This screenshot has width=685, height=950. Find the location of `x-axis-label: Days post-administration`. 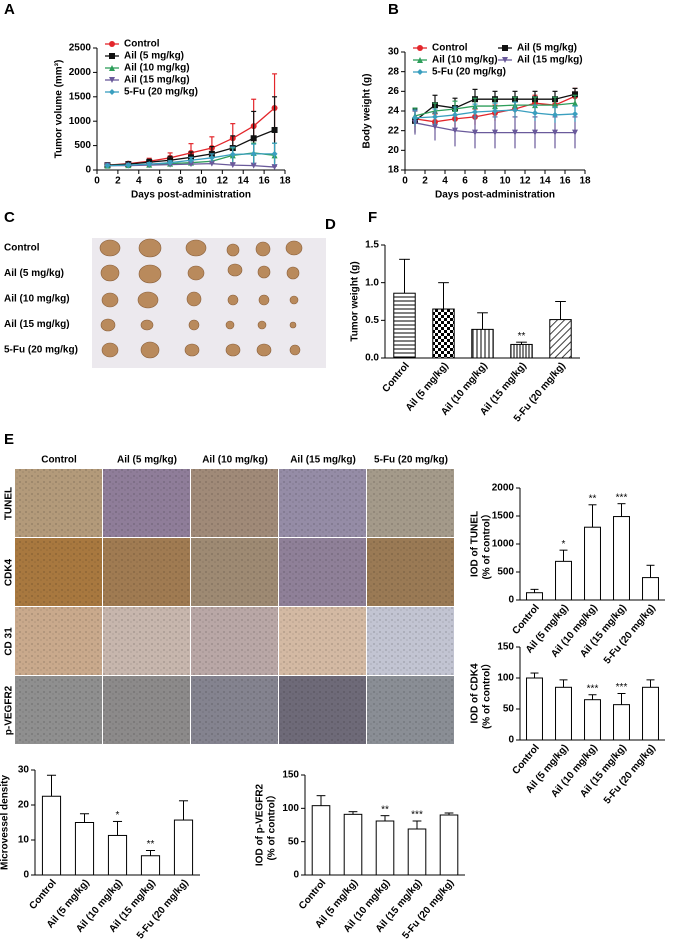

x-axis-label: Days post-administration is located at coordinates (191, 195).